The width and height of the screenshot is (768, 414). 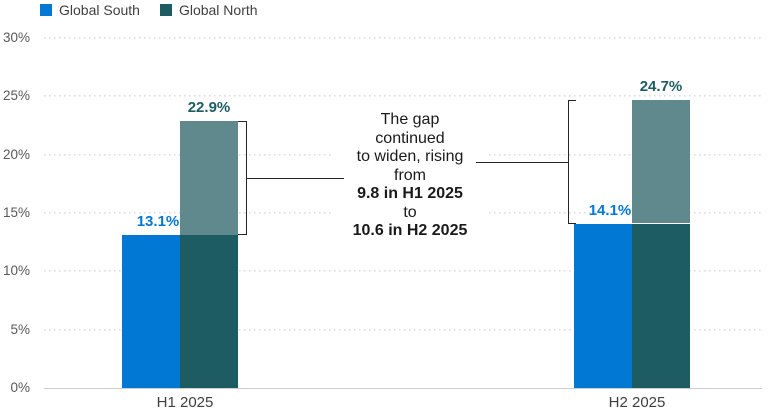 I want to click on legend-item-global-south: Global South, so click(x=90, y=10).